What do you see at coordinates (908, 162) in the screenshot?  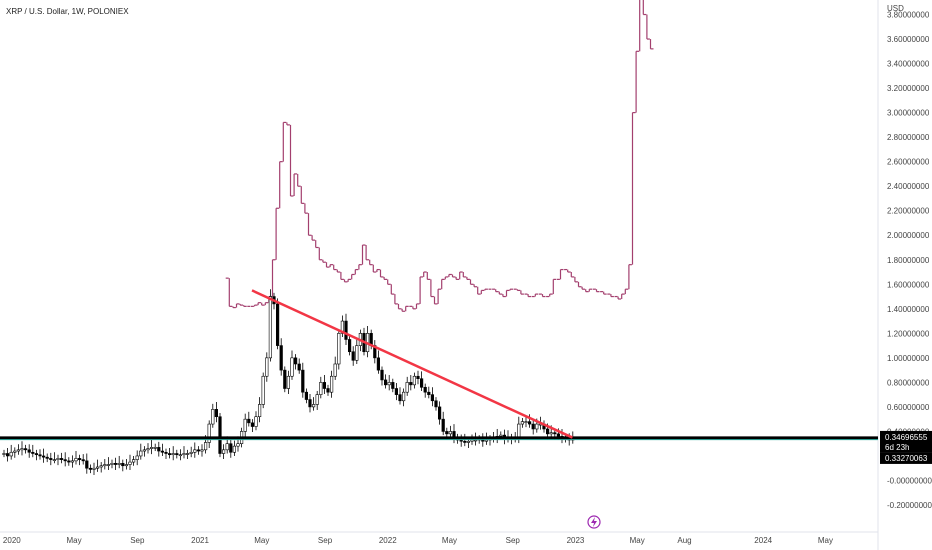 I see `y-tick-label: 2.60000000` at bounding box center [908, 162].